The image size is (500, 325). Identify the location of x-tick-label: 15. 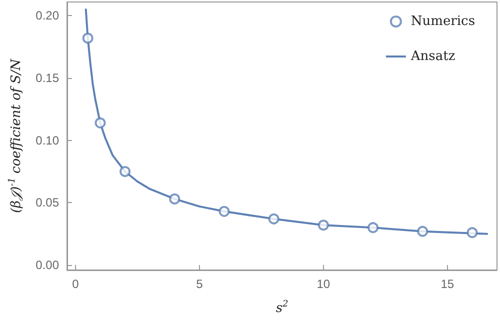
(447, 284).